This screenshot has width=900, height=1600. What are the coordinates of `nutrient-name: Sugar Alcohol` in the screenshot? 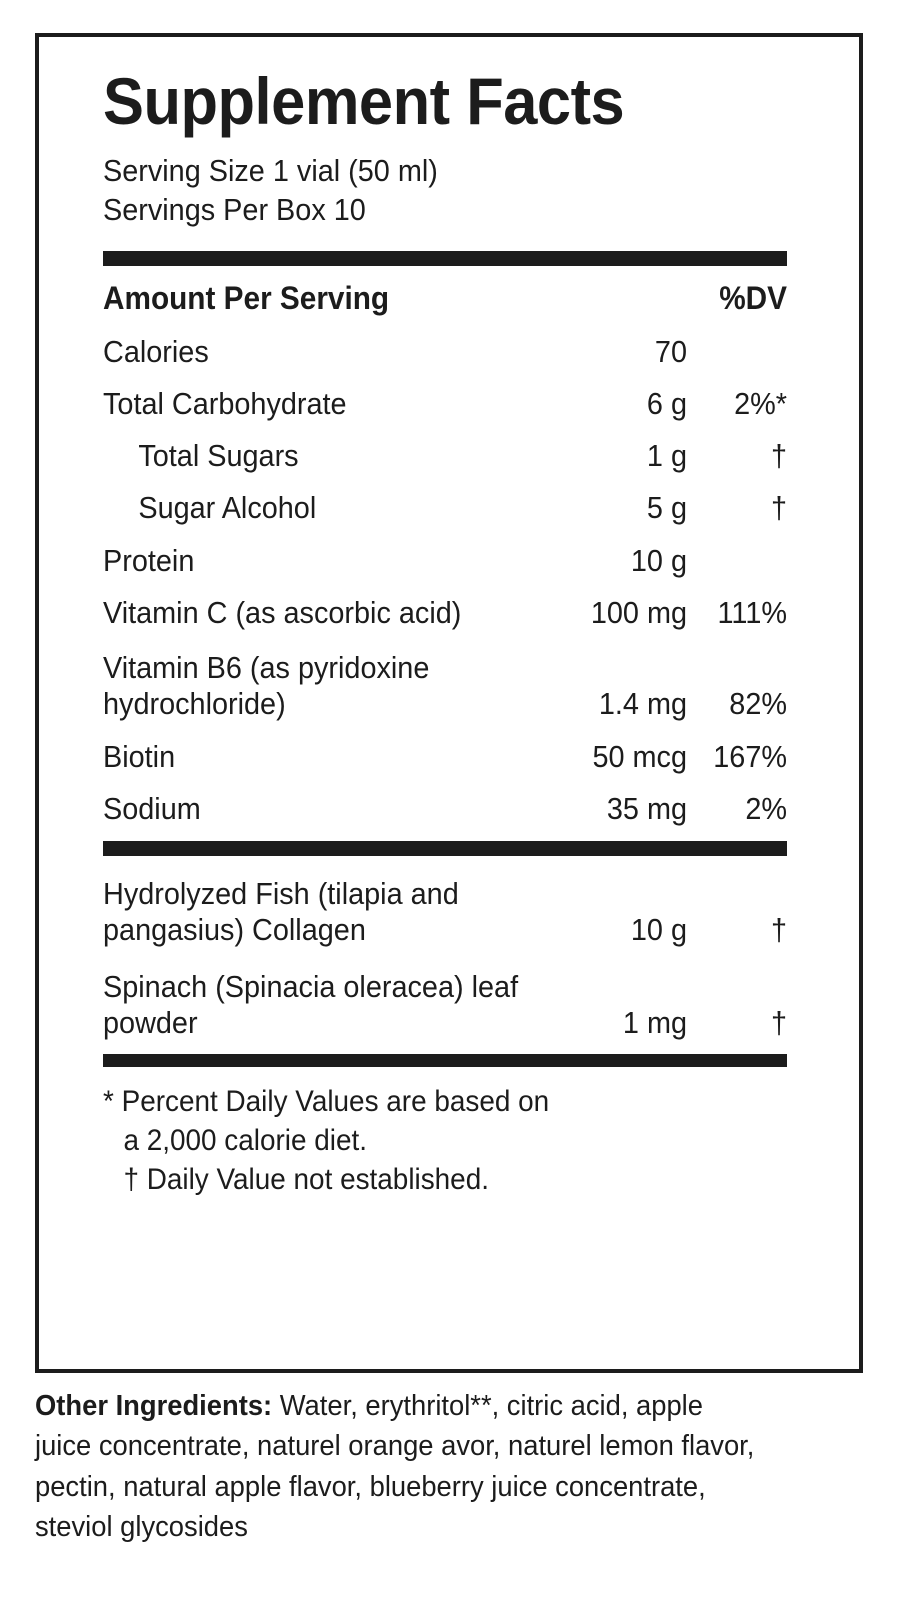 It's located at (227, 508).